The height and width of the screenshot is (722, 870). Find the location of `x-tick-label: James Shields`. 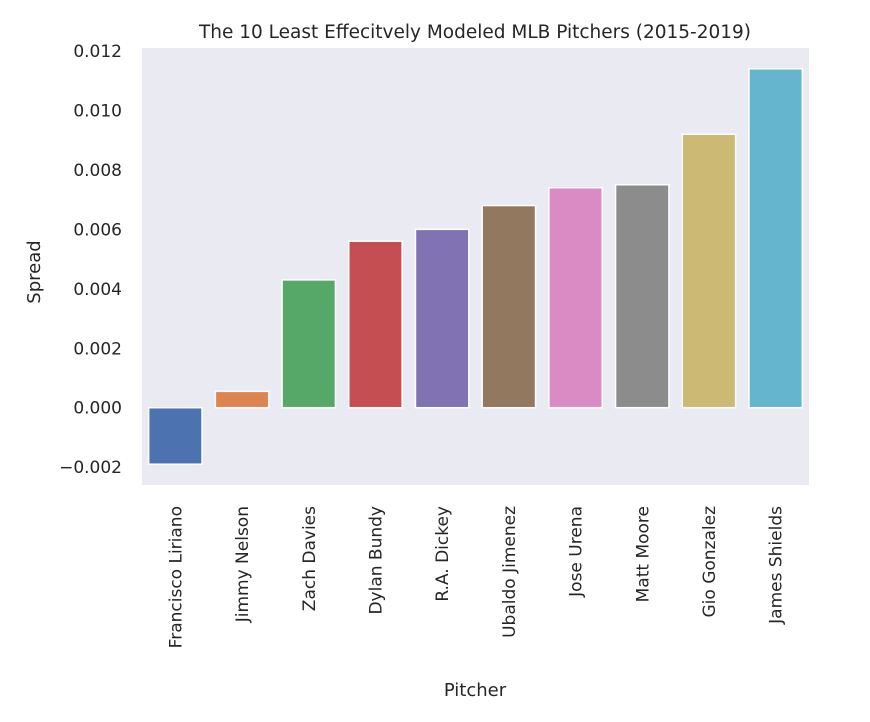

x-tick-label: James Shields is located at coordinates (777, 565).